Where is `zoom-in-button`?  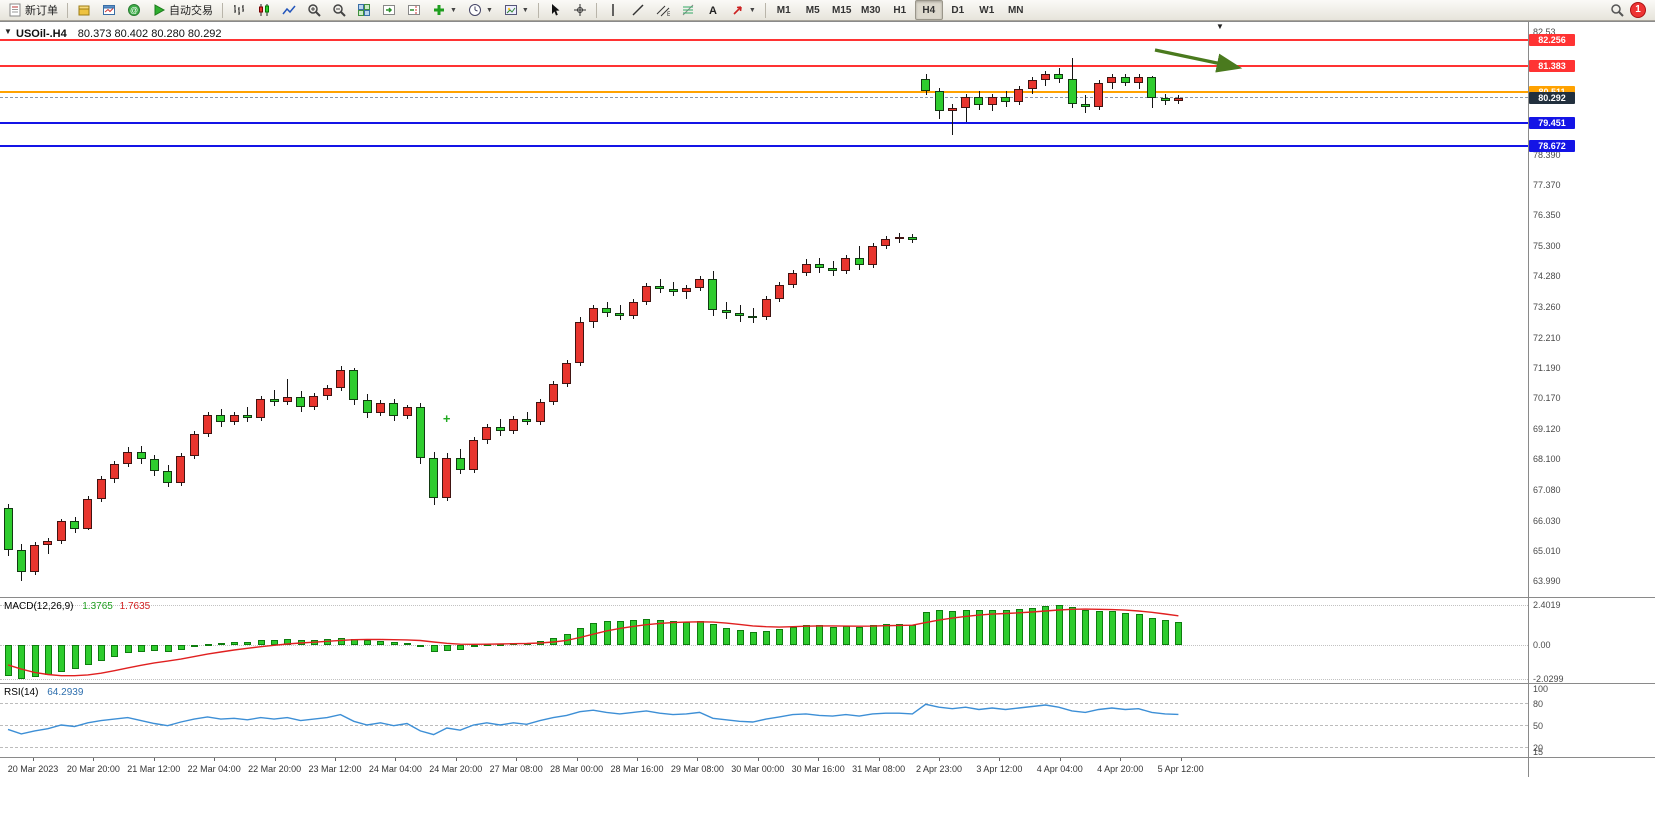
zoom-in-button is located at coordinates (314, 10).